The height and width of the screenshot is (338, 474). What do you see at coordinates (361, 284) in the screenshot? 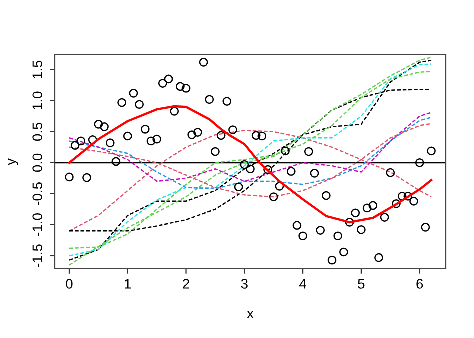
I see `x-tick-label: 5` at bounding box center [361, 284].